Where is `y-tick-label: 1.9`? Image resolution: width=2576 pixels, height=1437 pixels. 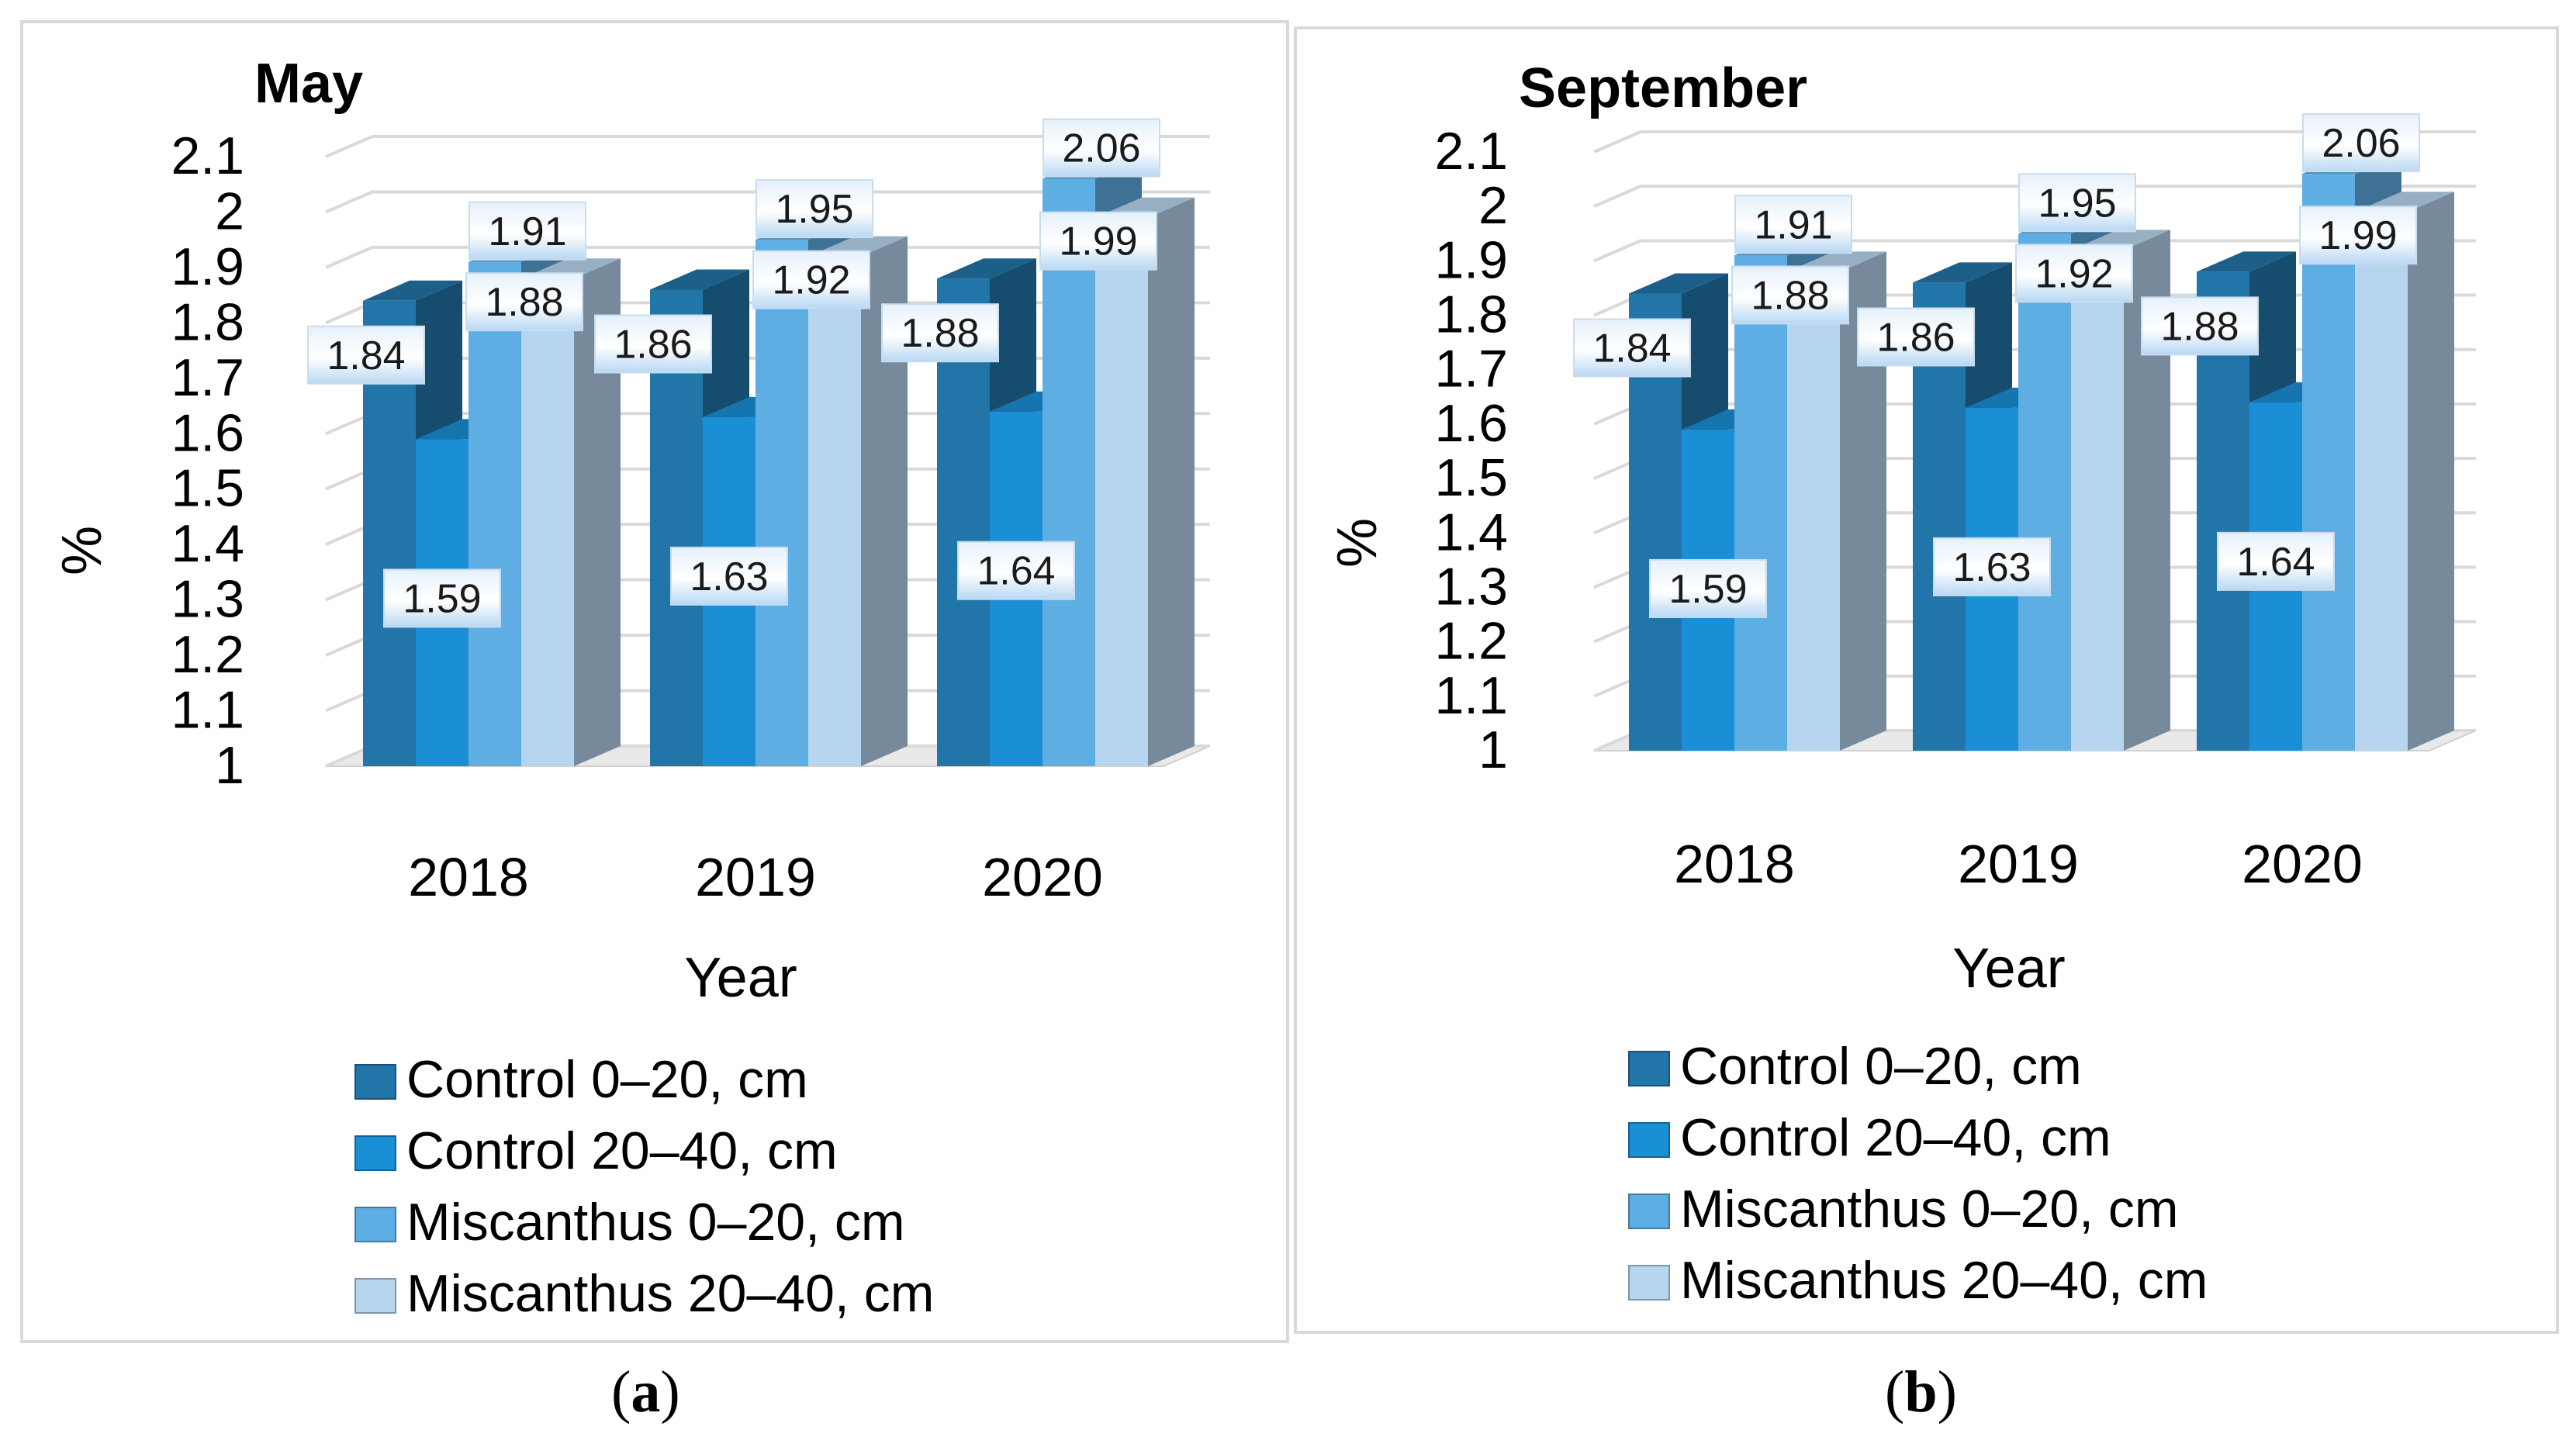 y-tick-label: 1.9 is located at coordinates (1471, 259).